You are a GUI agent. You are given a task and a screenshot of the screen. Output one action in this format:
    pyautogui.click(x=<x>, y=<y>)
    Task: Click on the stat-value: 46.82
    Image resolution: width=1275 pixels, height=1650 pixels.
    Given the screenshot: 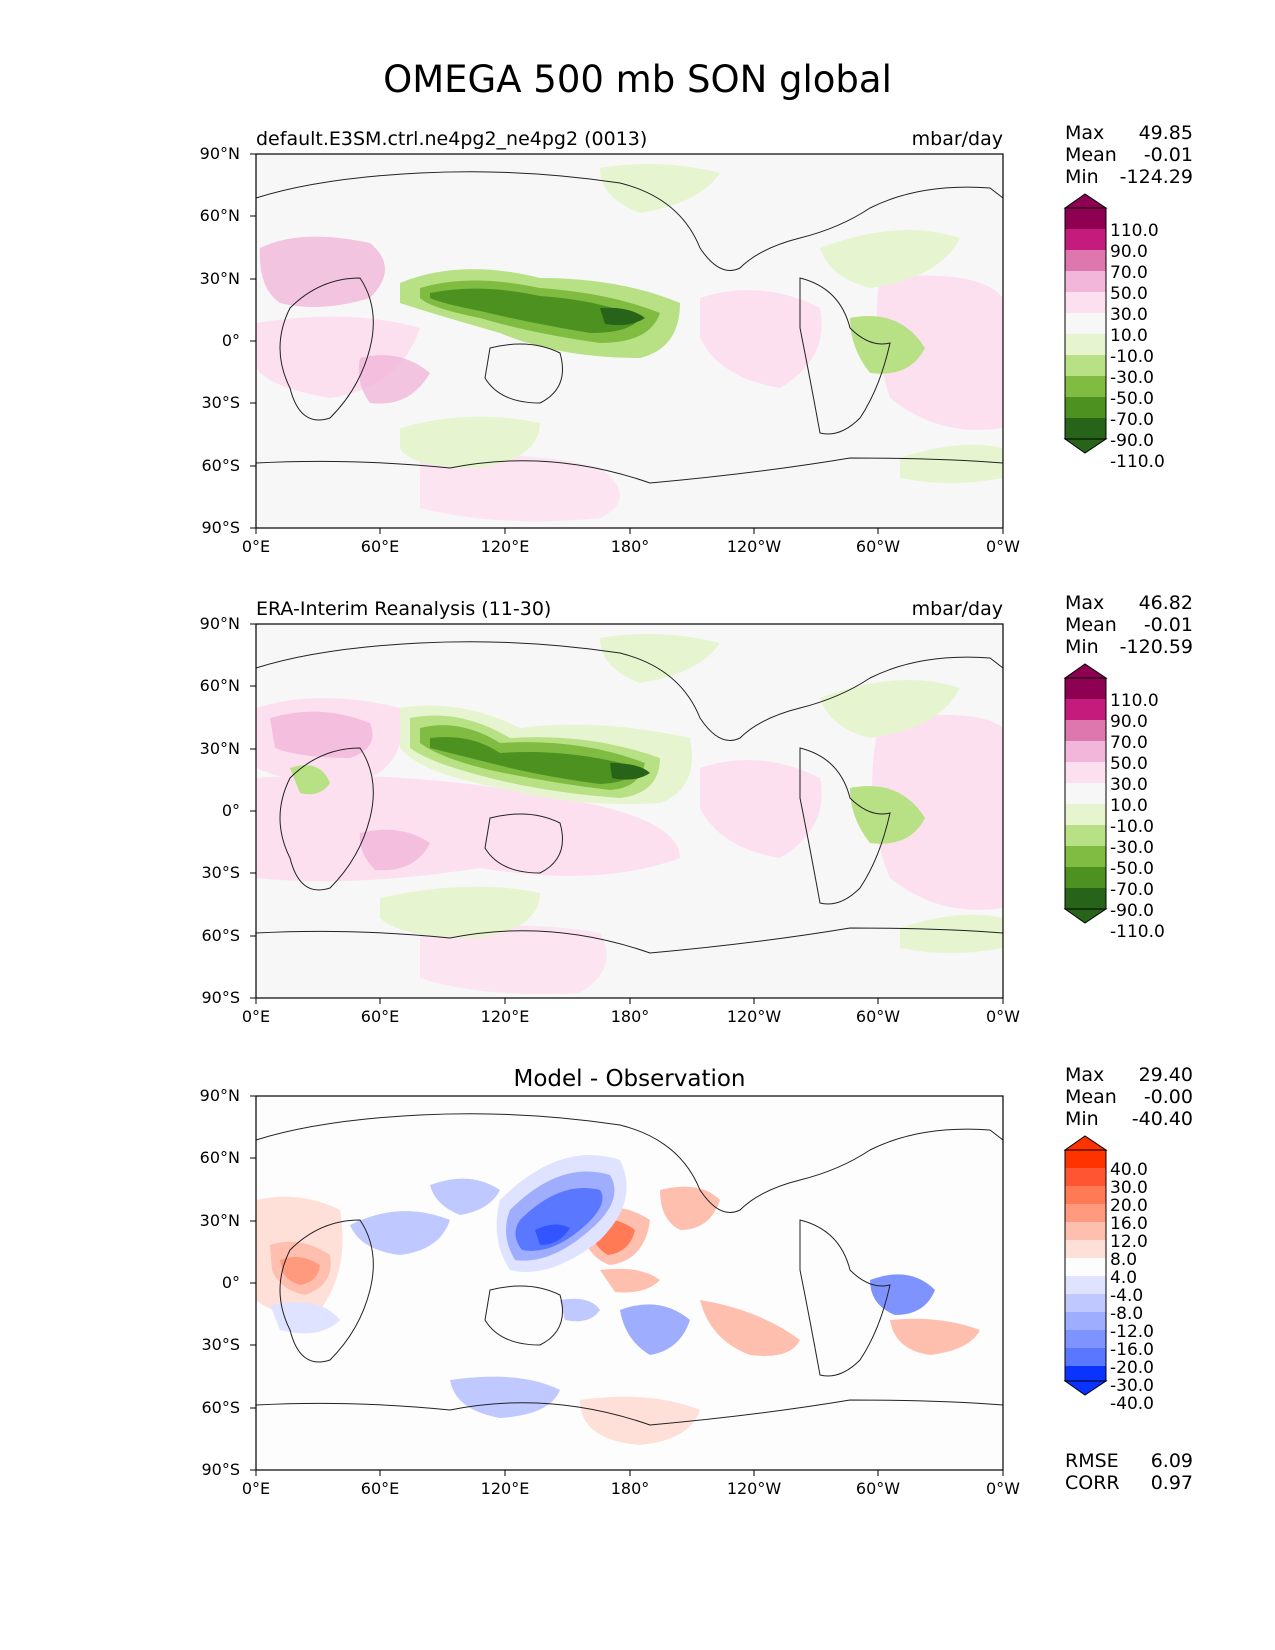 What is the action you would take?
    pyautogui.click(x=1165, y=603)
    